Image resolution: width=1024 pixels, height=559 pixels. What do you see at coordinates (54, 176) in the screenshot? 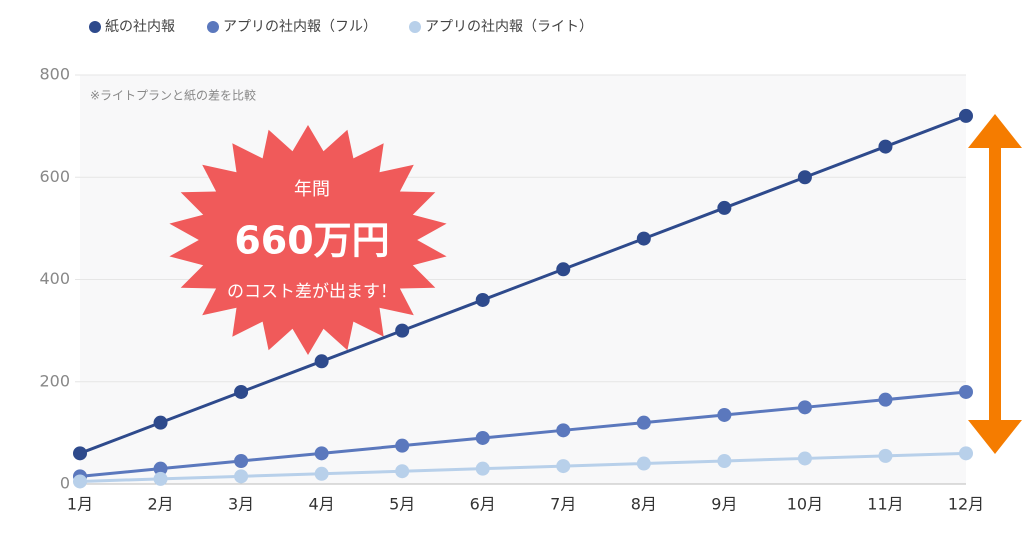
I see `y-tick-label: 600` at bounding box center [54, 176].